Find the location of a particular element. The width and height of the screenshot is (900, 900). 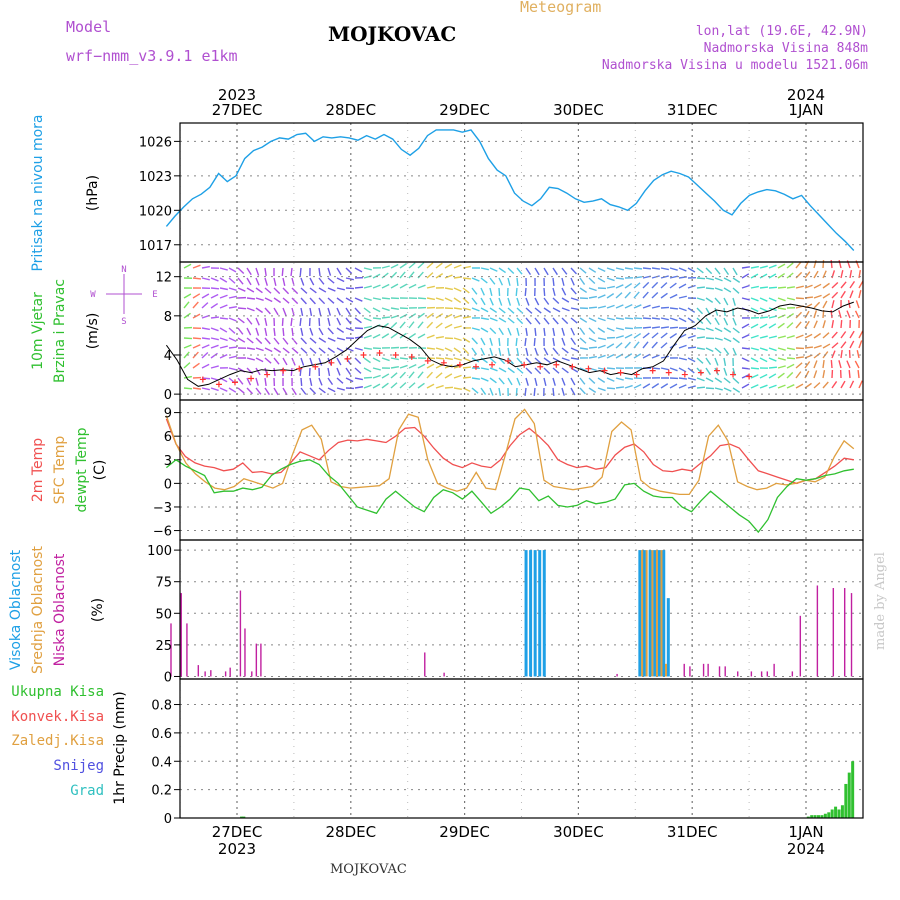

temperature-panel-frame is located at coordinates (521, 470).